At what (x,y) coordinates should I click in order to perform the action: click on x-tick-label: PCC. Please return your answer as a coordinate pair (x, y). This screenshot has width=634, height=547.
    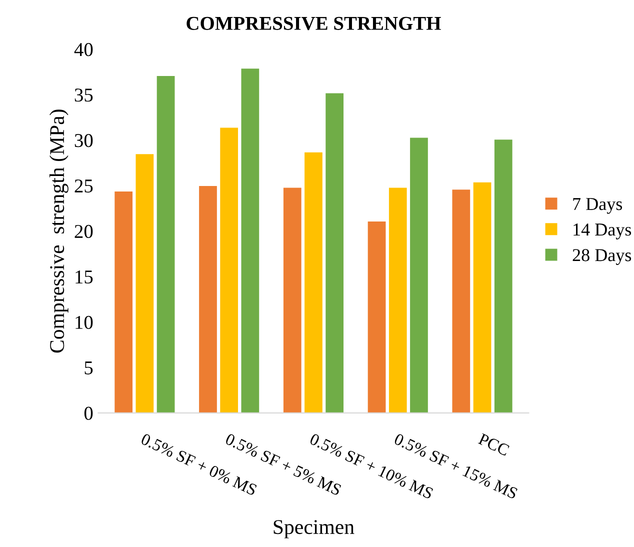
    Looking at the image, I should click on (494, 444).